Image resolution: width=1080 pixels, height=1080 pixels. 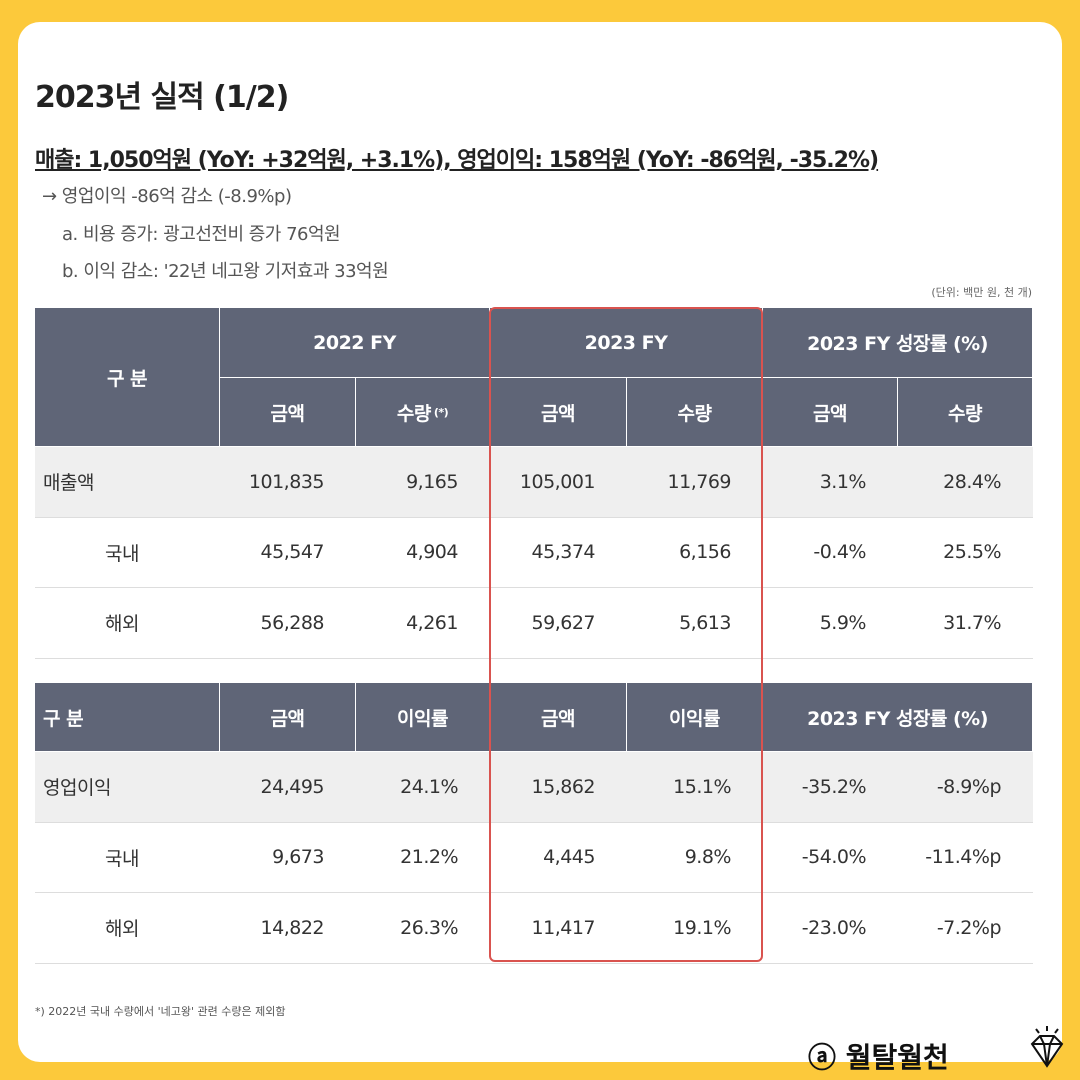 What do you see at coordinates (834, 927) in the screenshot?
I see `value-cell-text: -23.0%` at bounding box center [834, 927].